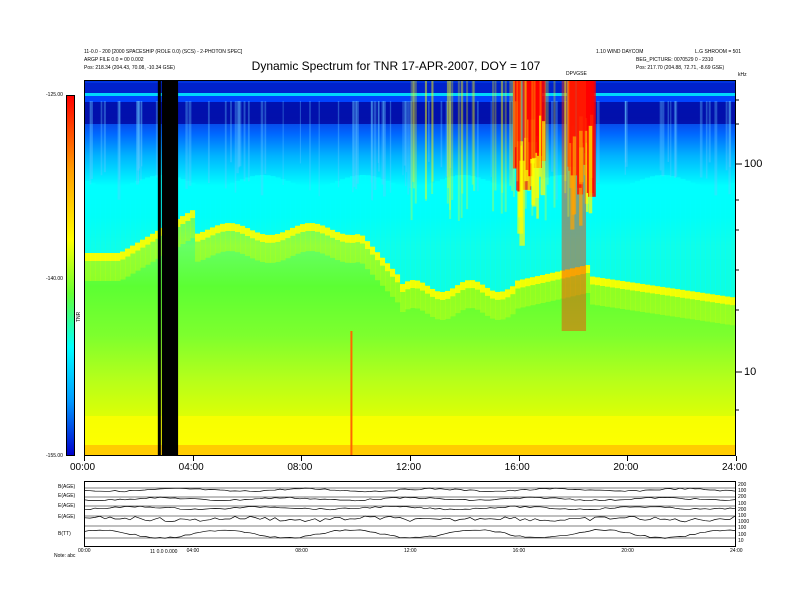  Describe the element at coordinates (574, 206) in the screenshot. I see `burst-column` at that location.